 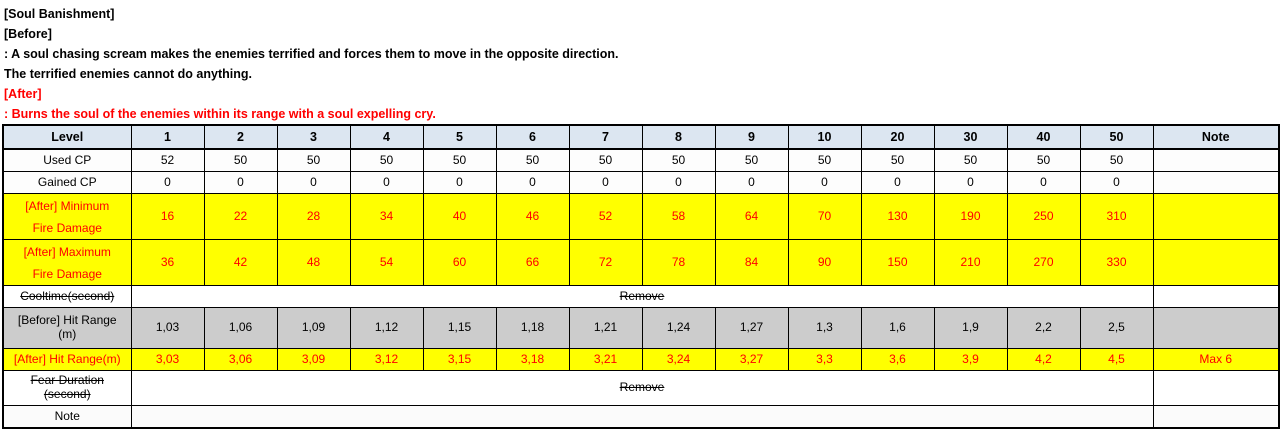 What do you see at coordinates (678, 216) in the screenshot?
I see `cell-min-dmg-8: 58` at bounding box center [678, 216].